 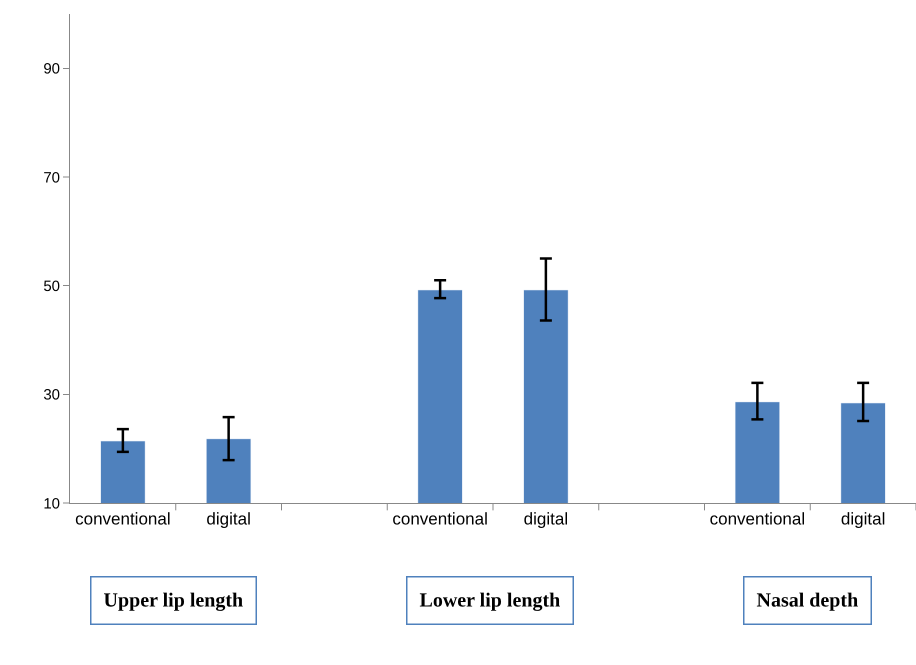 I want to click on y-tick-label: 30, so click(x=51, y=395).